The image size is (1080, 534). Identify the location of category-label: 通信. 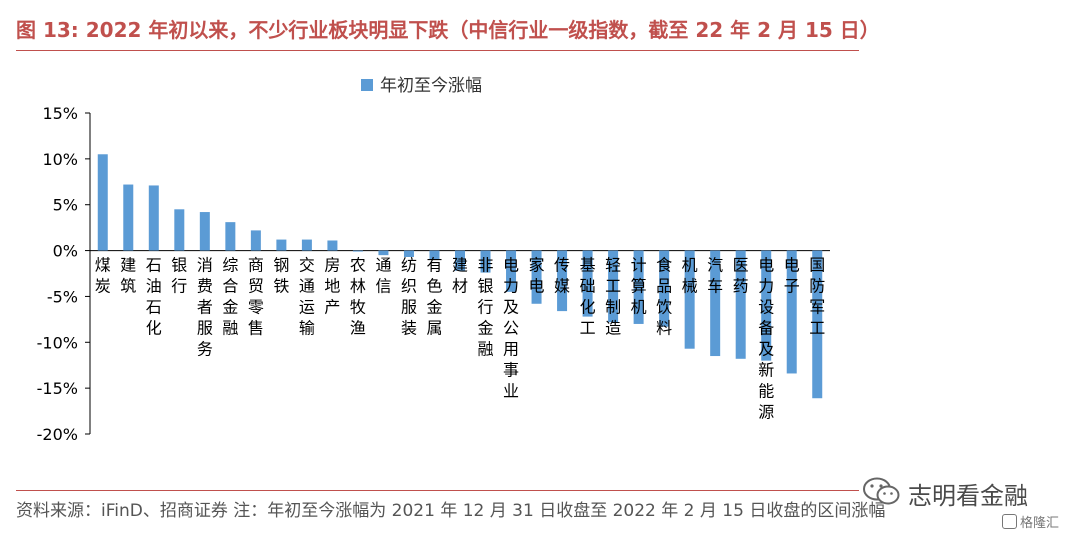
(383, 276).